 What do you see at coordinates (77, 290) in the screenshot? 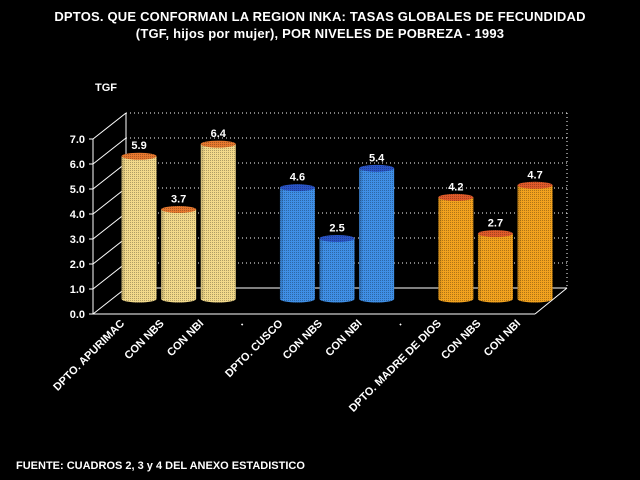
I see `y-tick-label: 1.0` at bounding box center [77, 290].